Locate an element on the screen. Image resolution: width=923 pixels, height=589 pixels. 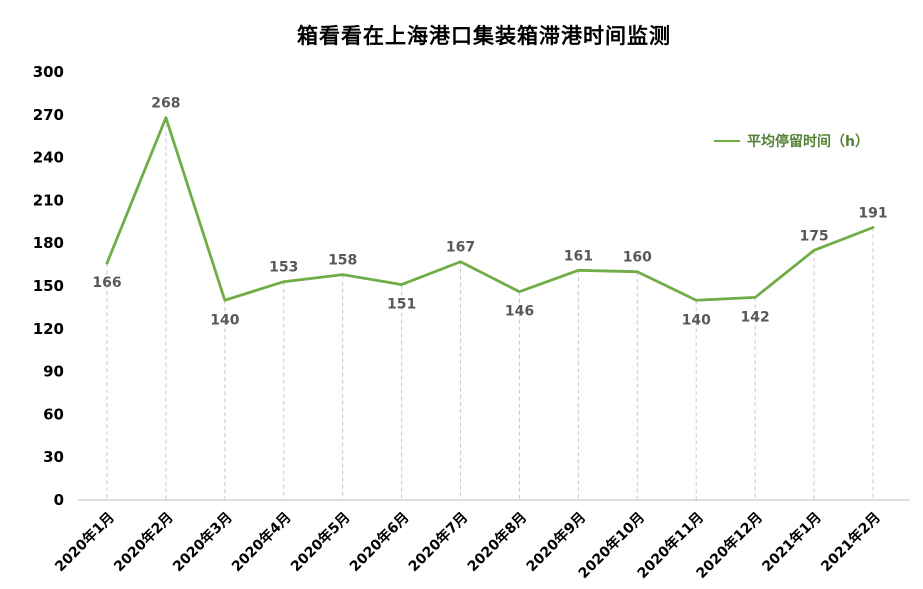
y-tick-label: 240 is located at coordinates (48, 158).